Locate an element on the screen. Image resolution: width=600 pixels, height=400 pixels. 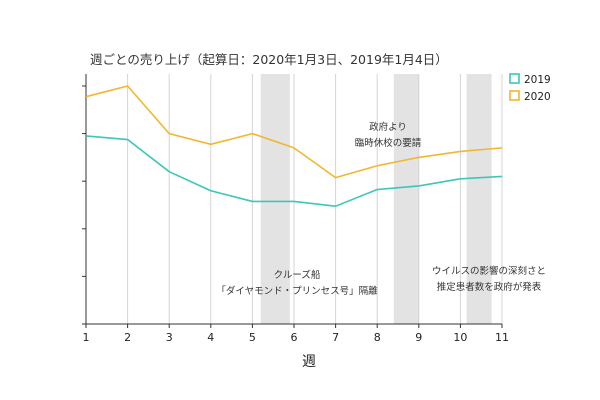
legend-swatch-2019 is located at coordinates (514, 78).